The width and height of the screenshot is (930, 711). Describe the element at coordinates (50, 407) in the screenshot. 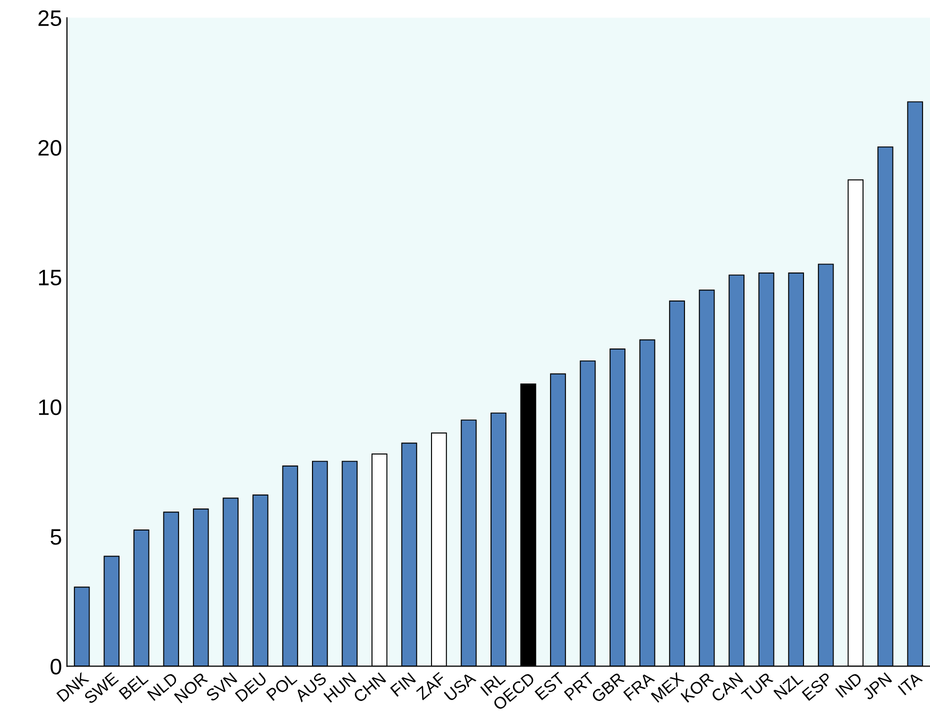

I see `y-tick-label: 10` at that location.